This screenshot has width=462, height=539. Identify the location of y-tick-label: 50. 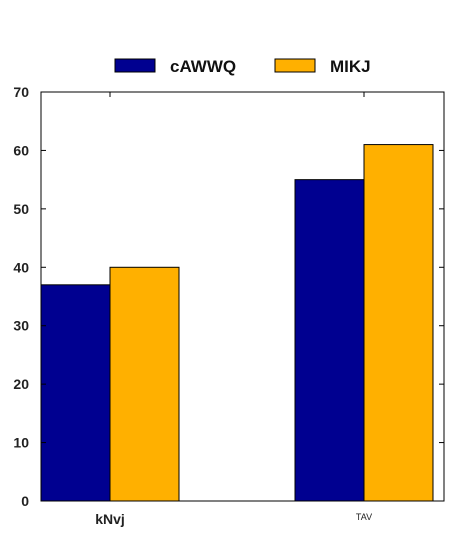
(21, 209).